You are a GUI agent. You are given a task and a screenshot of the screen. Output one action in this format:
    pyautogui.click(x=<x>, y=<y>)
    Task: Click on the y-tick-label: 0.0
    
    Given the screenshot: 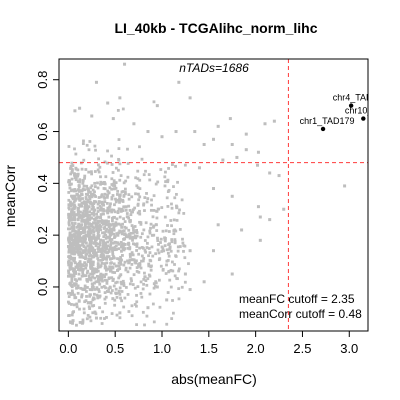 What is the action you would take?
    pyautogui.click(x=42, y=287)
    